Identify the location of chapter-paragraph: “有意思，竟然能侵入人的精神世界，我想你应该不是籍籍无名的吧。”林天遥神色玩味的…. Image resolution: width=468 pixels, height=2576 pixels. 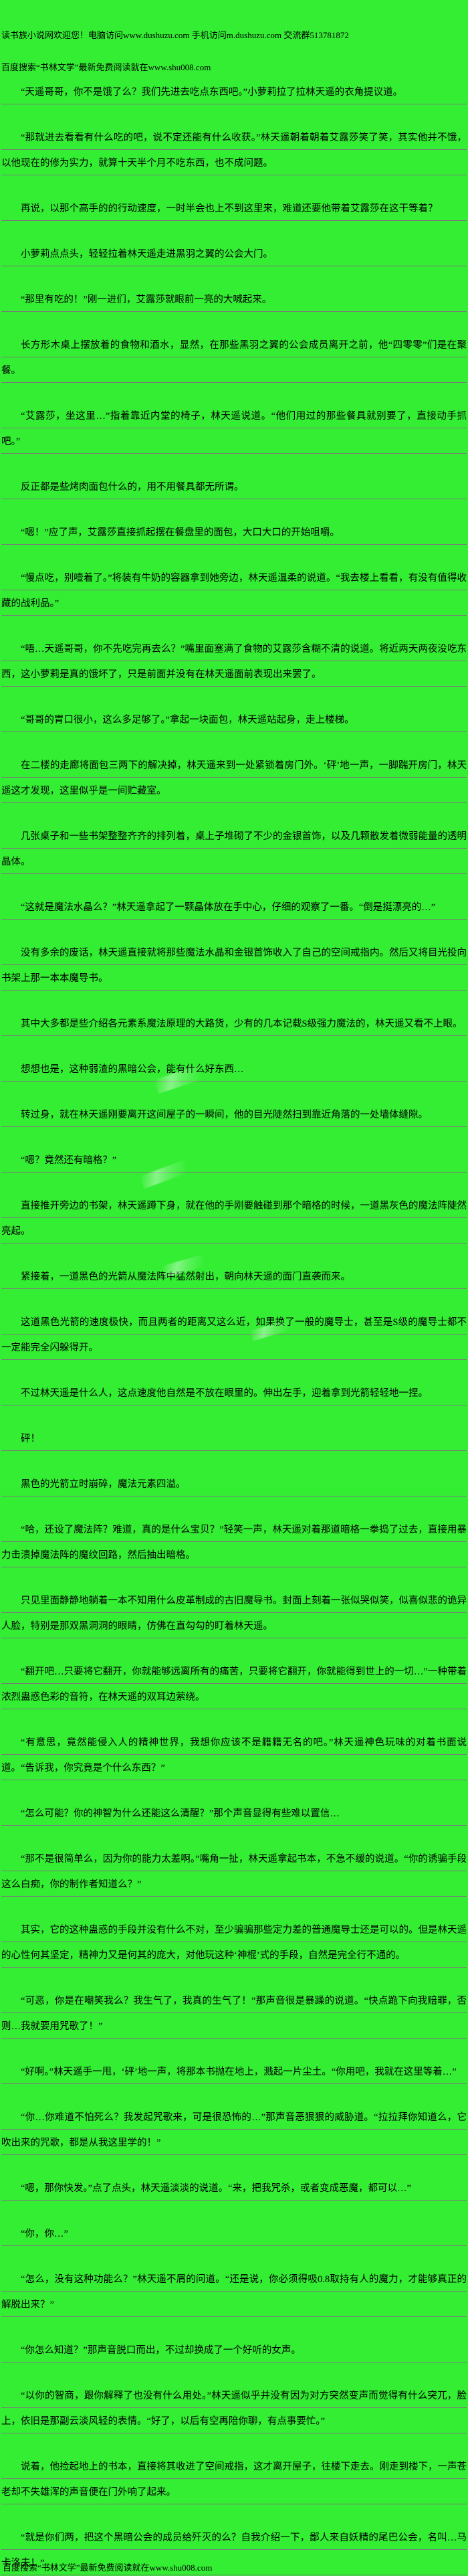
(234, 1755).